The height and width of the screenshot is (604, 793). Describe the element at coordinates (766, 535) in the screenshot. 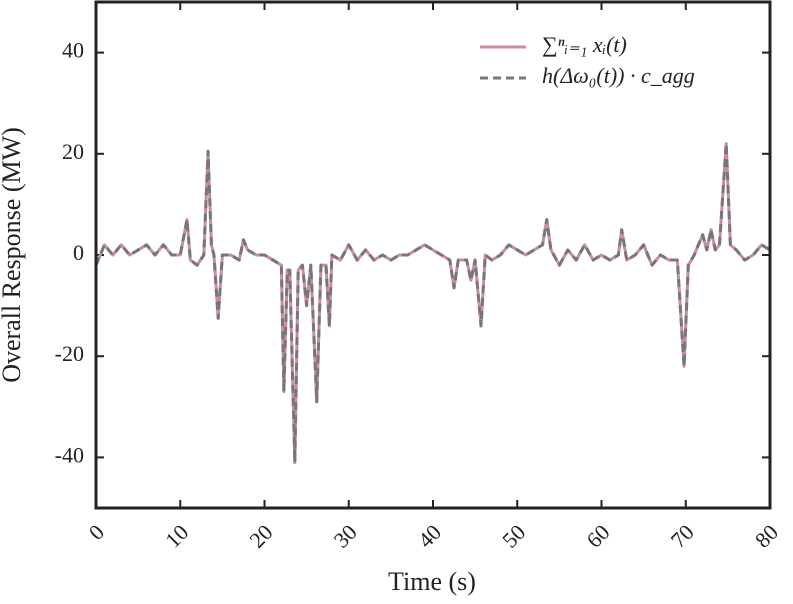

I see `x-tick-label: 80` at that location.